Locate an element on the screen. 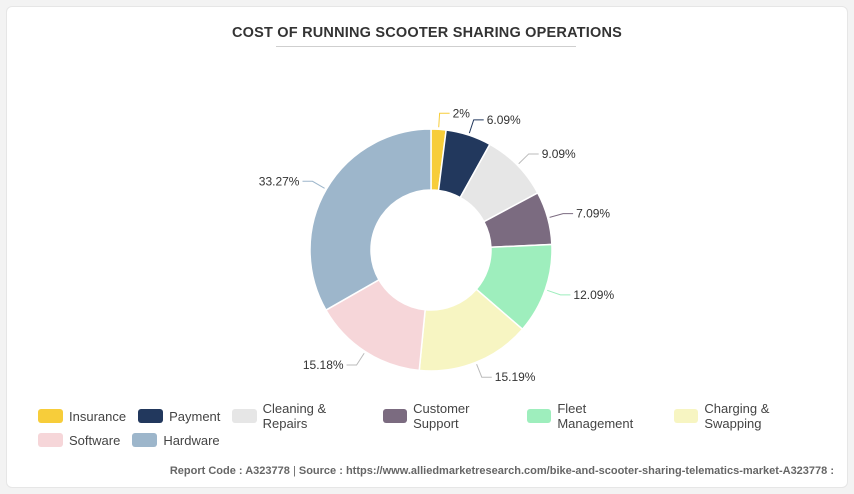 The image size is (854, 494). legend-item-insurance: Insurance is located at coordinates (82, 416).